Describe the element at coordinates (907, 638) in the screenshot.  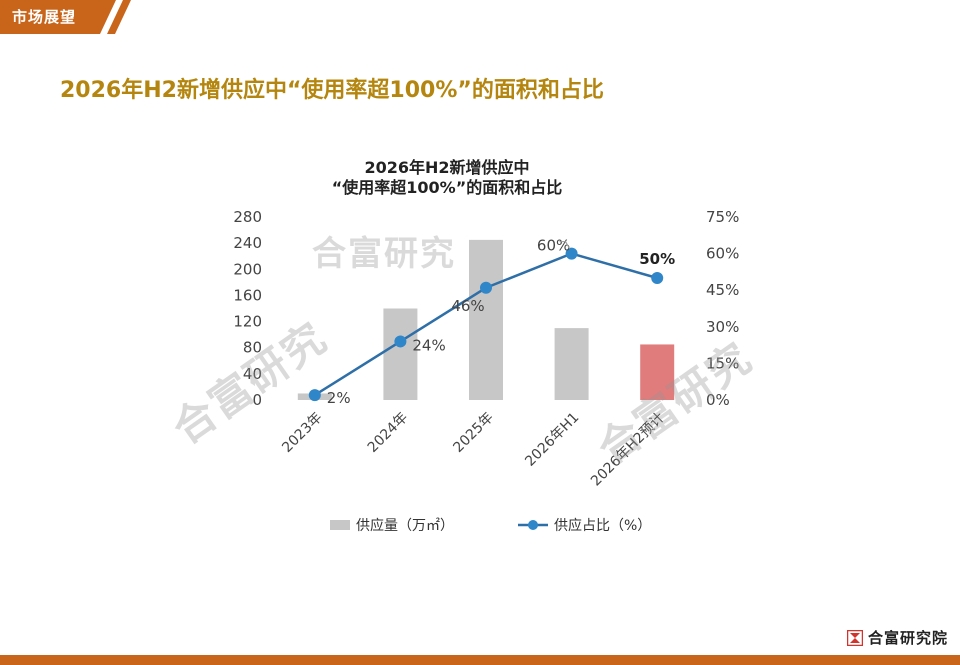
I see `brand-name: 合富研究院` at that location.